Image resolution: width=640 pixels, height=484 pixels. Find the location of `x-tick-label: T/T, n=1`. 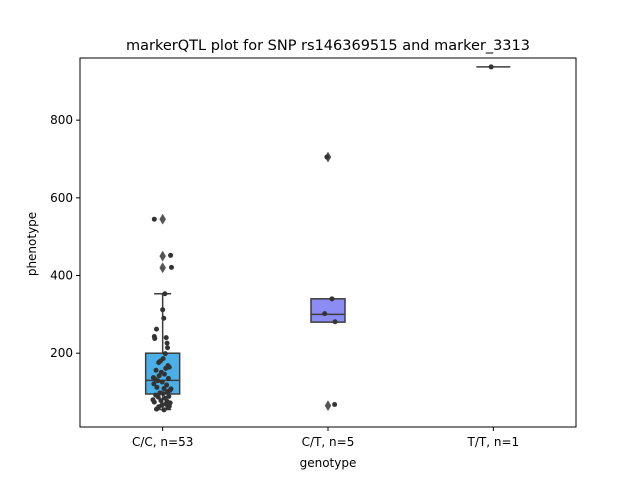

x-tick-label: T/T, n=1 is located at coordinates (493, 442).